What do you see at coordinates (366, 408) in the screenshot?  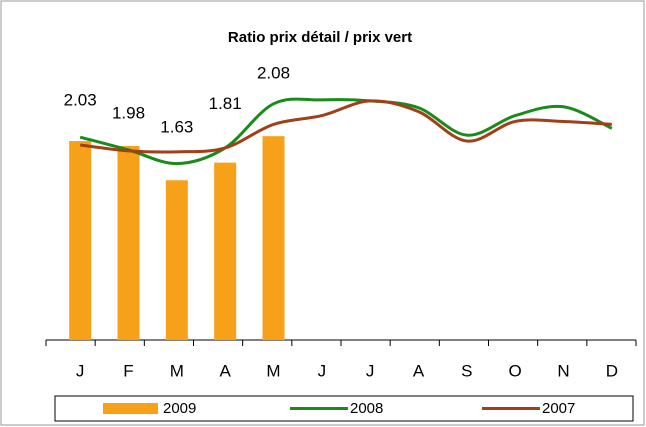 I see `legend-label: 2008` at bounding box center [366, 408].